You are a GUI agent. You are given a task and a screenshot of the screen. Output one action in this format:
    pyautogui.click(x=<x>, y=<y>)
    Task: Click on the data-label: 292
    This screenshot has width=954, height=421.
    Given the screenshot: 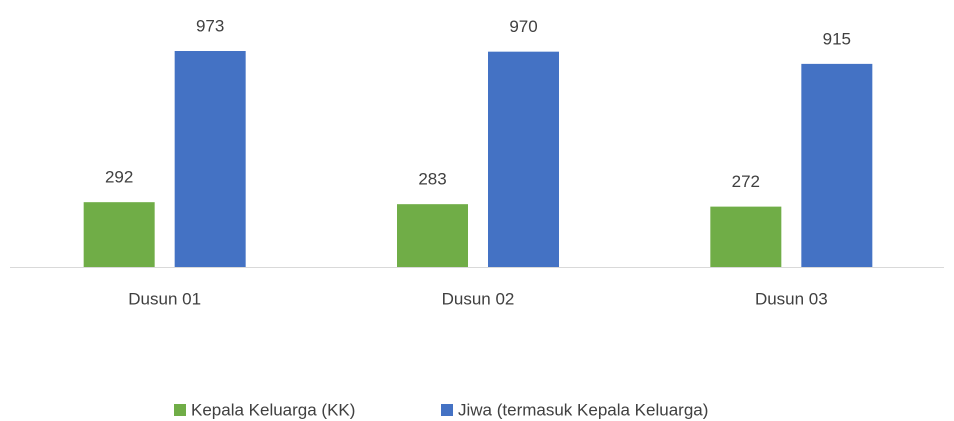 What is the action you would take?
    pyautogui.click(x=119, y=177)
    